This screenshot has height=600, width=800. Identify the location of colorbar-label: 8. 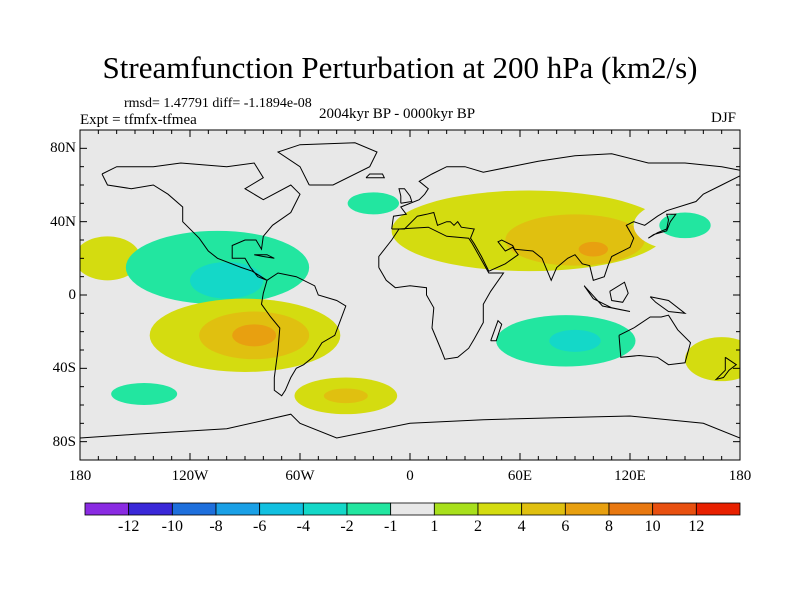
(609, 526).